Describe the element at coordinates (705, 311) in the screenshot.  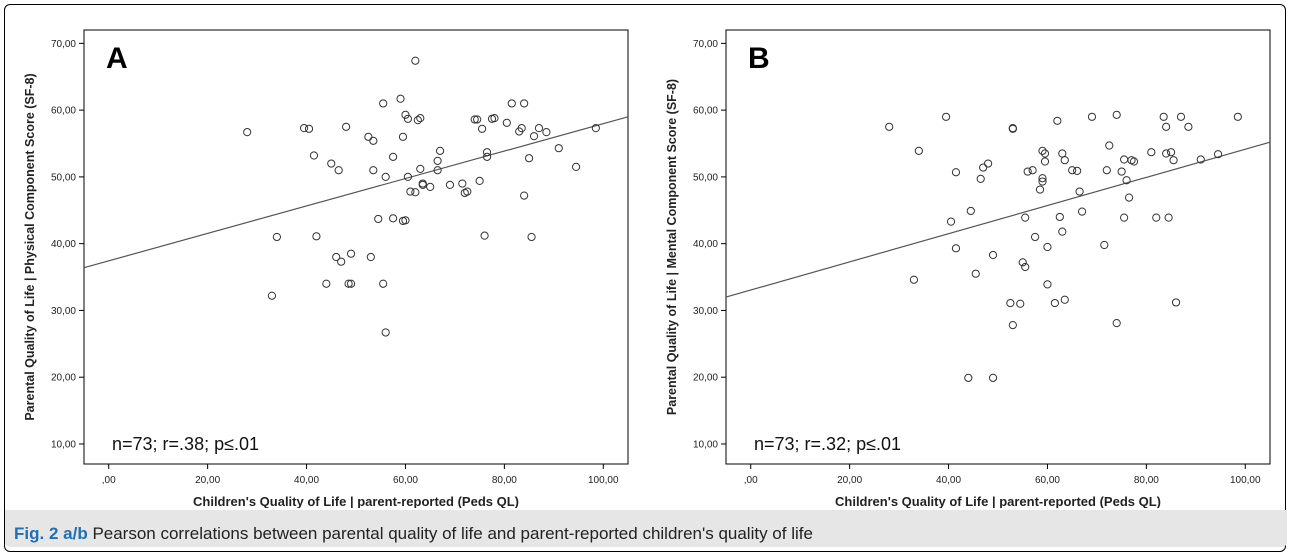
I see `y-tick-label: 30,00` at that location.